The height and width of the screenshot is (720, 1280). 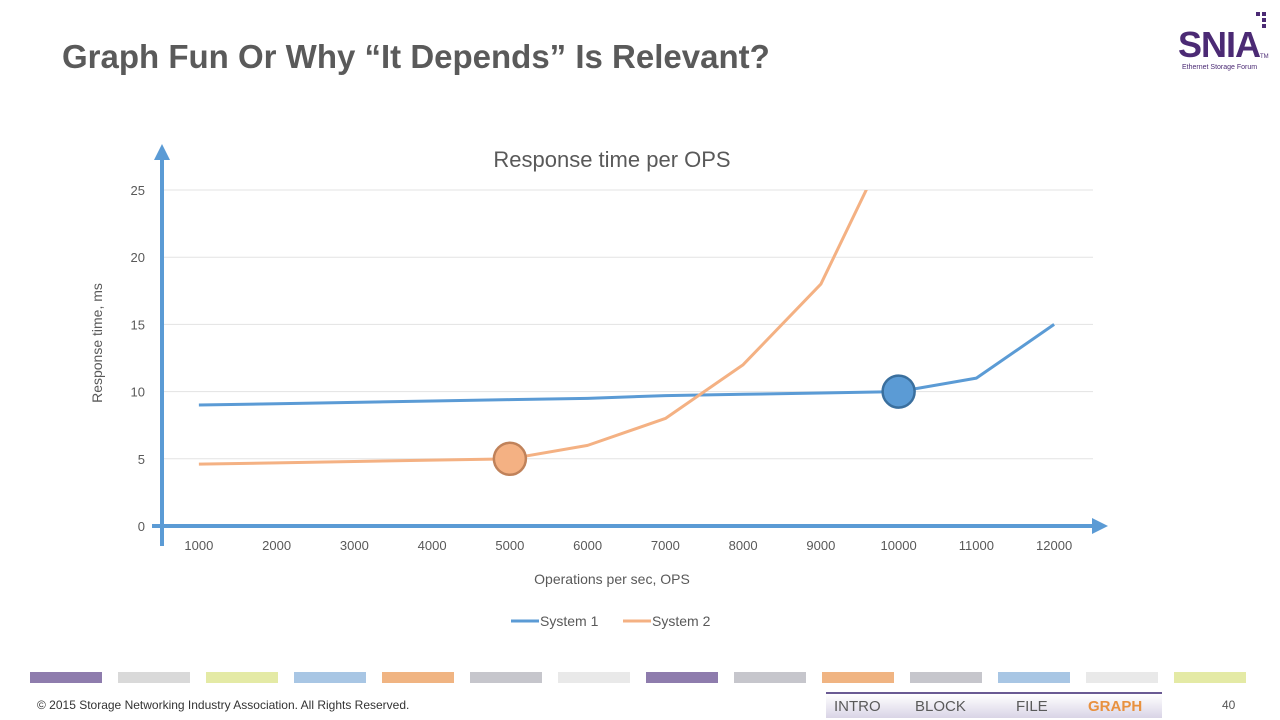 What do you see at coordinates (665, 545) in the screenshot?
I see `x-tick-label-7000: 7000` at bounding box center [665, 545].